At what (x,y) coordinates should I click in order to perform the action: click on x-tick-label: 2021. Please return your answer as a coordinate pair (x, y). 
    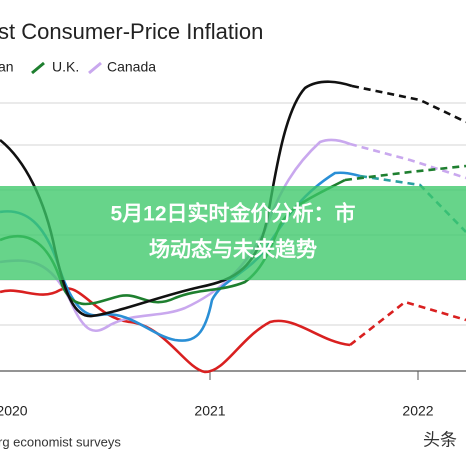
    Looking at the image, I should click on (209, 411).